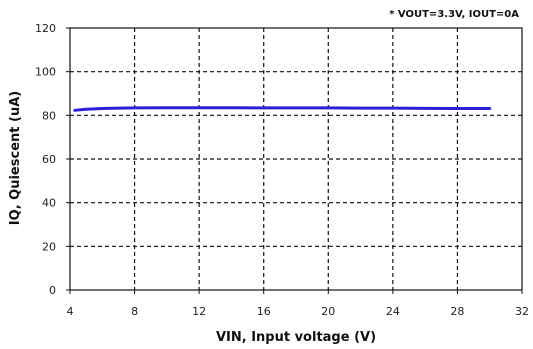 The image size is (533, 349). Describe the element at coordinates (134, 311) in the screenshot. I see `x-tick-label: 8` at that location.